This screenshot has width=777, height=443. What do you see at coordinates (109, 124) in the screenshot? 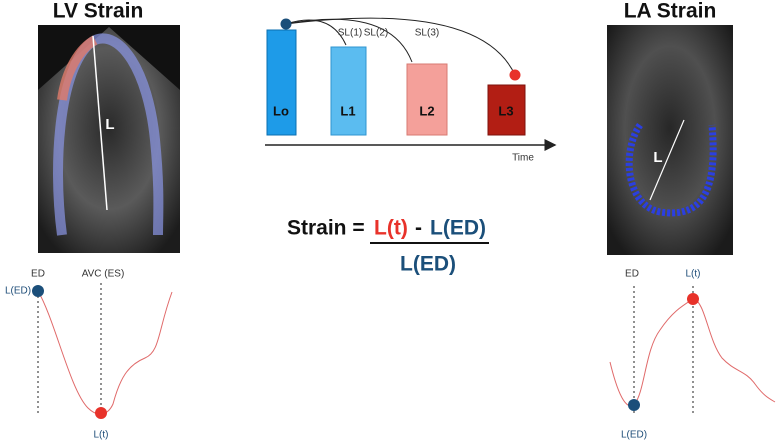
I see `lv-image-label: L` at bounding box center [109, 124].